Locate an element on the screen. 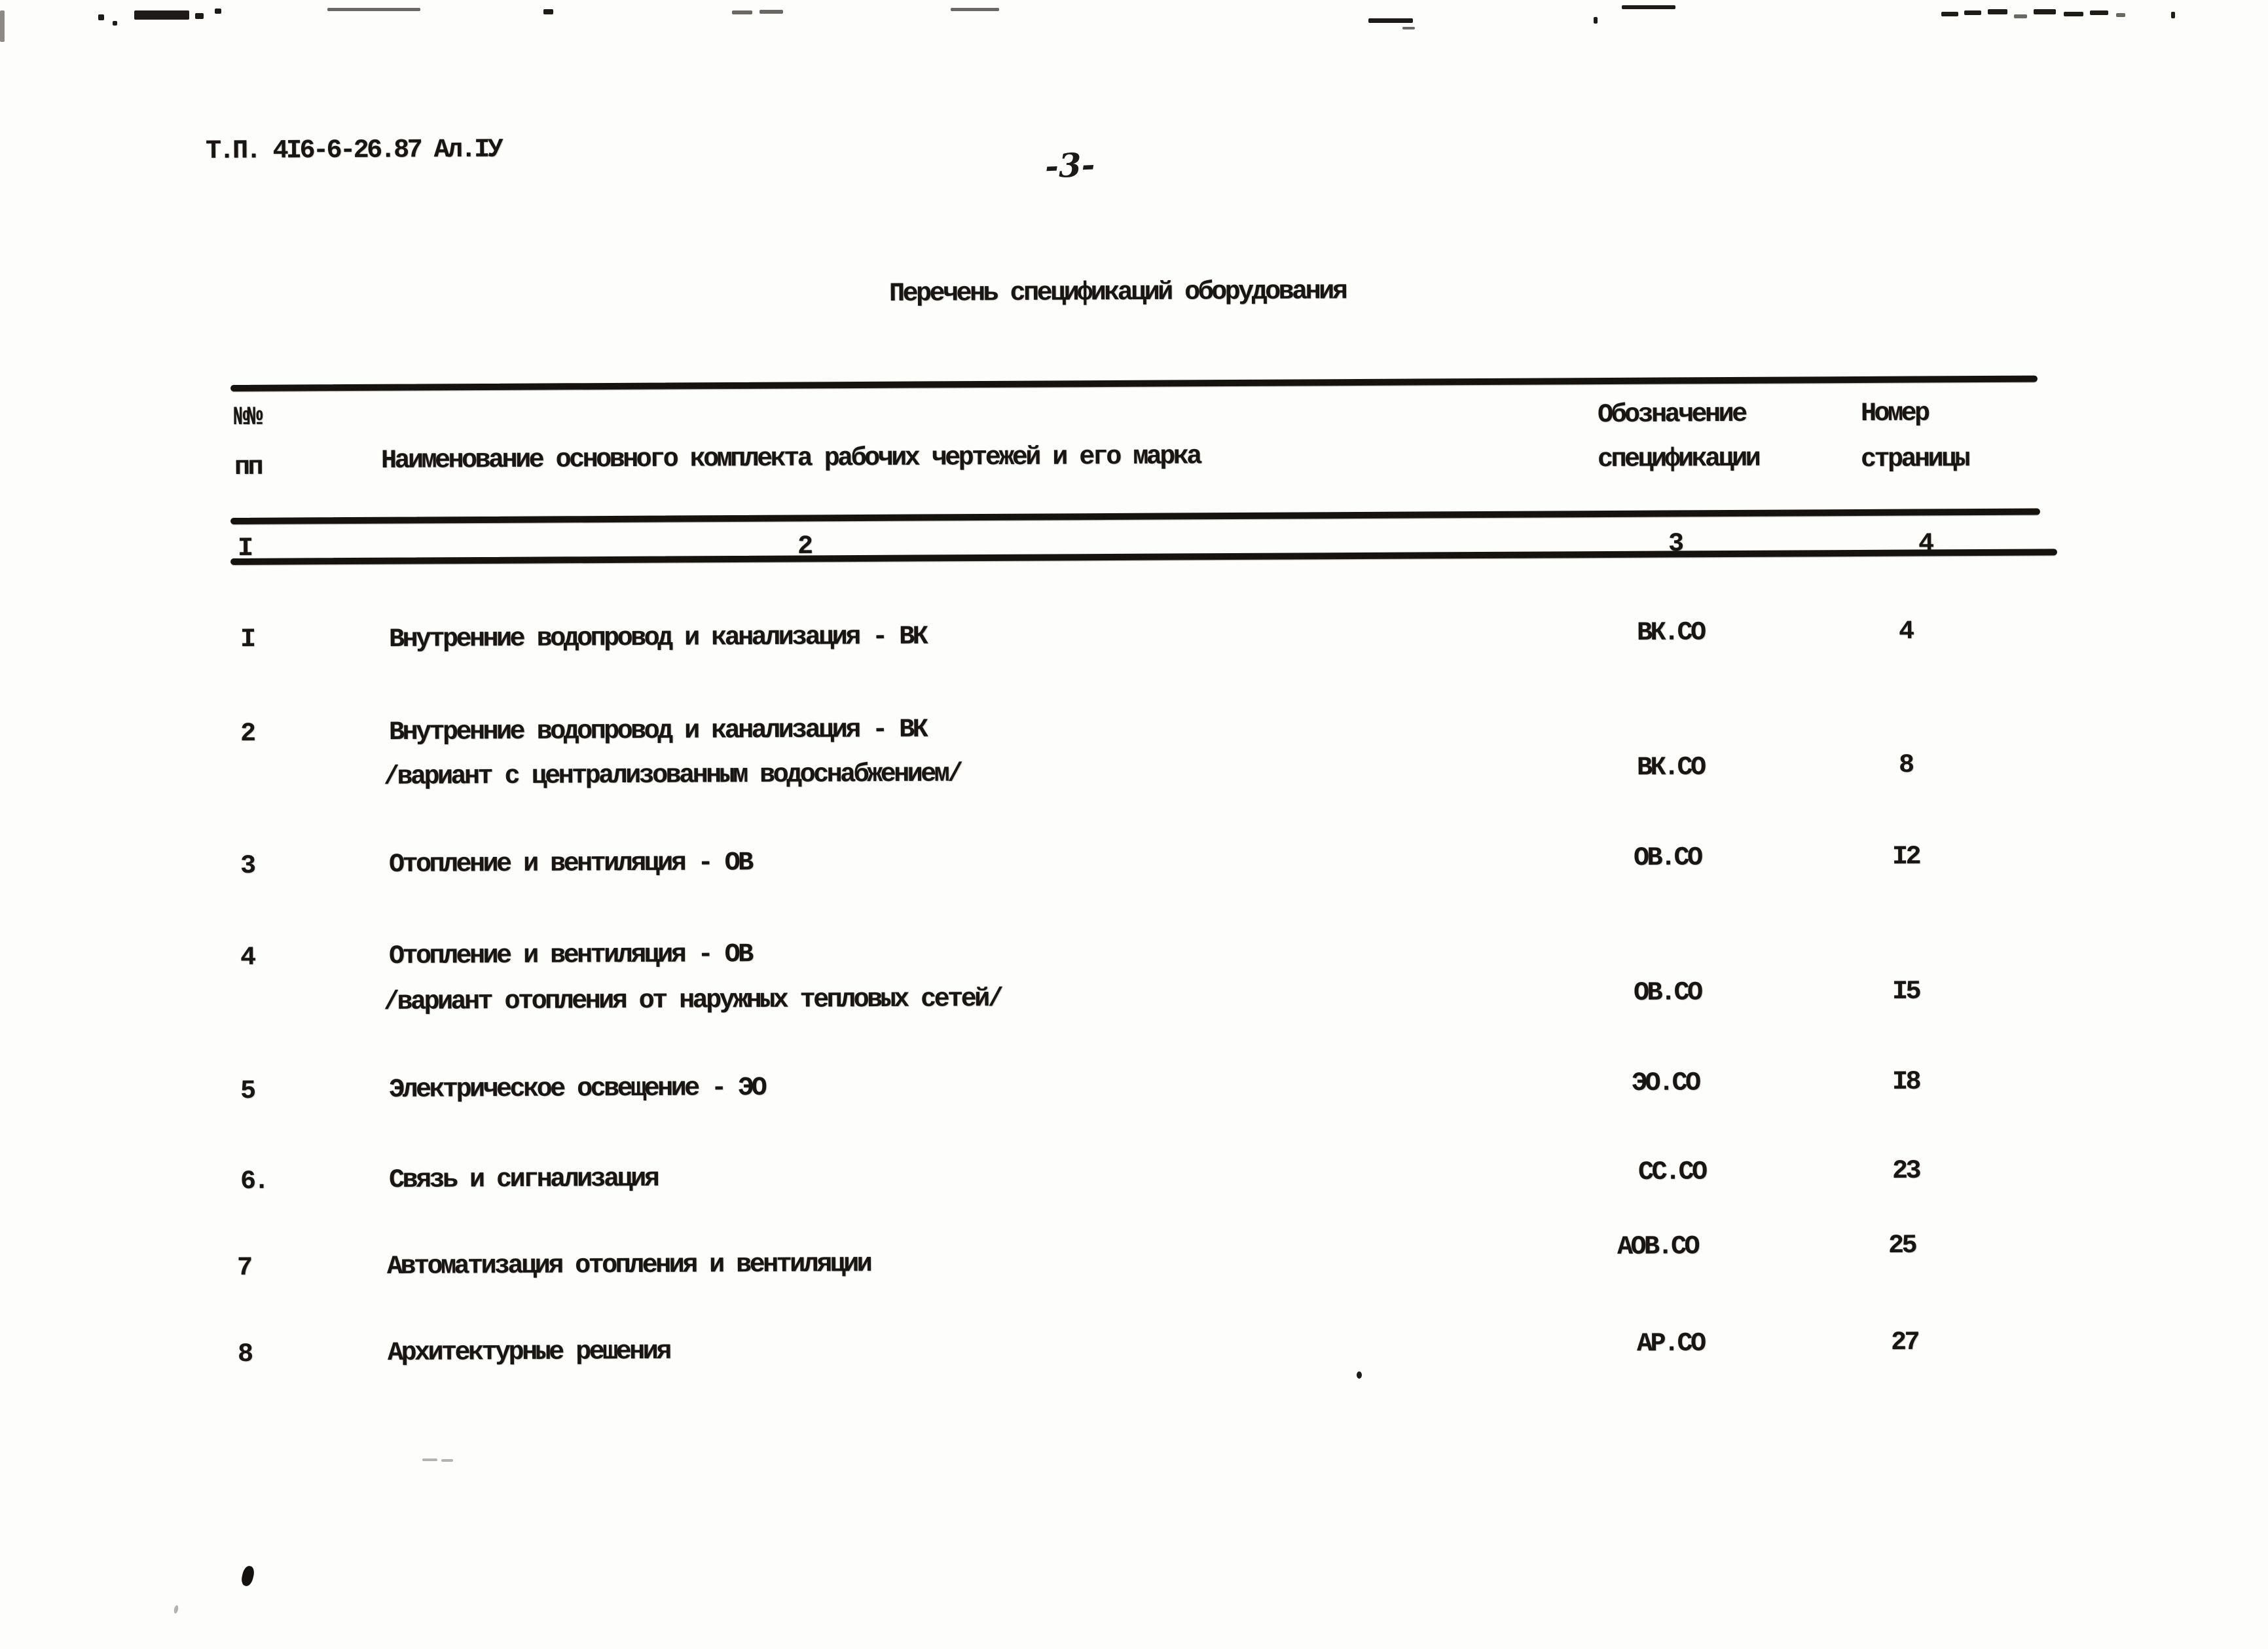 This screenshot has width=2268, height=1649. row-name: Архитектурные решения is located at coordinates (529, 1352).